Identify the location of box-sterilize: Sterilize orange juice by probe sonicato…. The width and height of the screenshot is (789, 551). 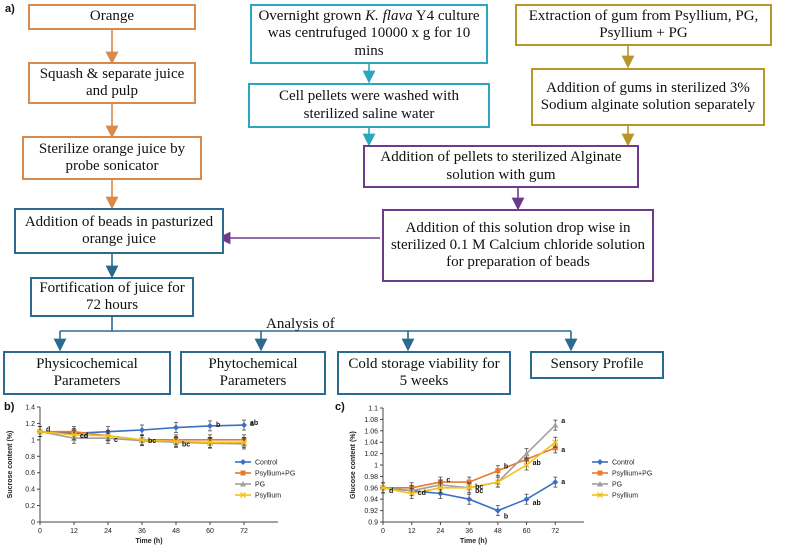
(112, 158).